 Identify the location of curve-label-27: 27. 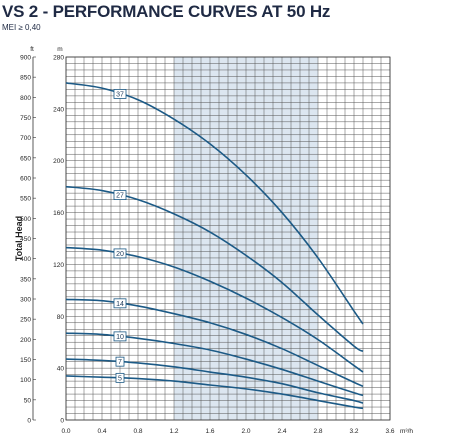
(120, 196).